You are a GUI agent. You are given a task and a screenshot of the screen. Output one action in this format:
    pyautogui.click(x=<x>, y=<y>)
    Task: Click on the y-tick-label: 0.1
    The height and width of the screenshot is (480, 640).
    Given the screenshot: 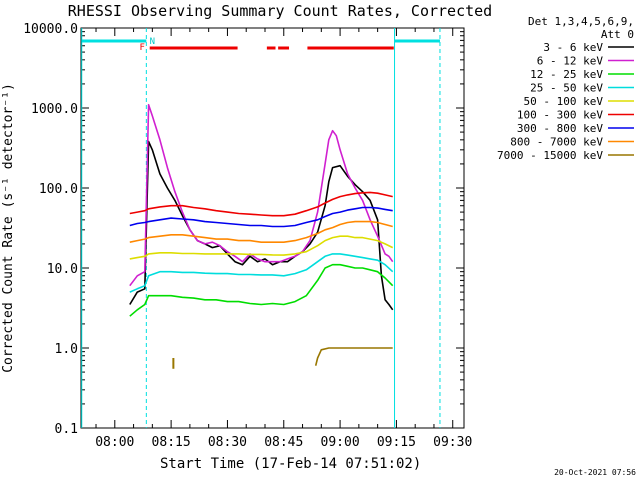 What is the action you would take?
    pyautogui.click(x=66, y=429)
    